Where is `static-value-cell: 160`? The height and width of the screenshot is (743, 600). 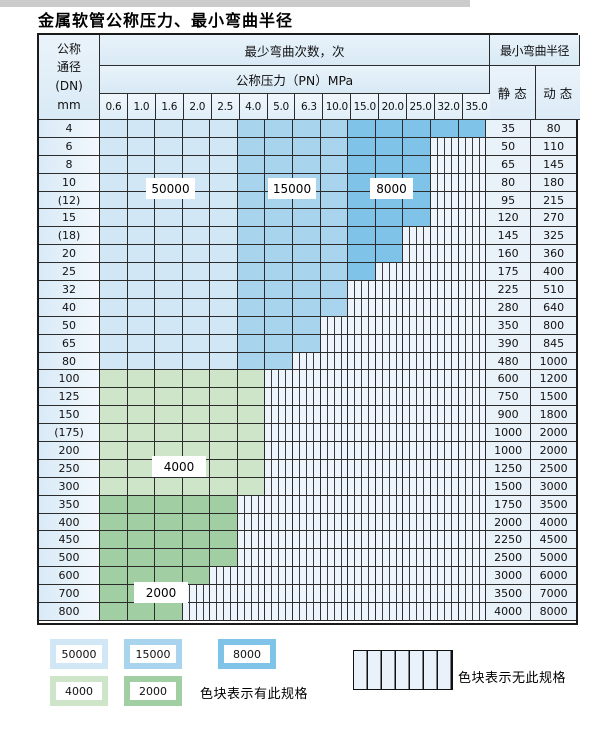
static-value-cell: 160 is located at coordinates (509, 254).